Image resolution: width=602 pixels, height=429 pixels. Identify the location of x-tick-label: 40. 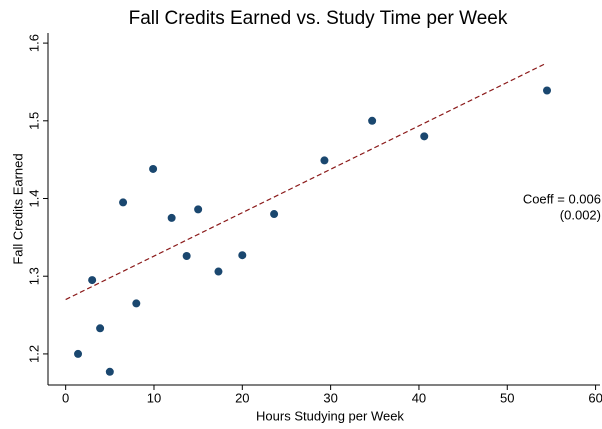
(419, 397).